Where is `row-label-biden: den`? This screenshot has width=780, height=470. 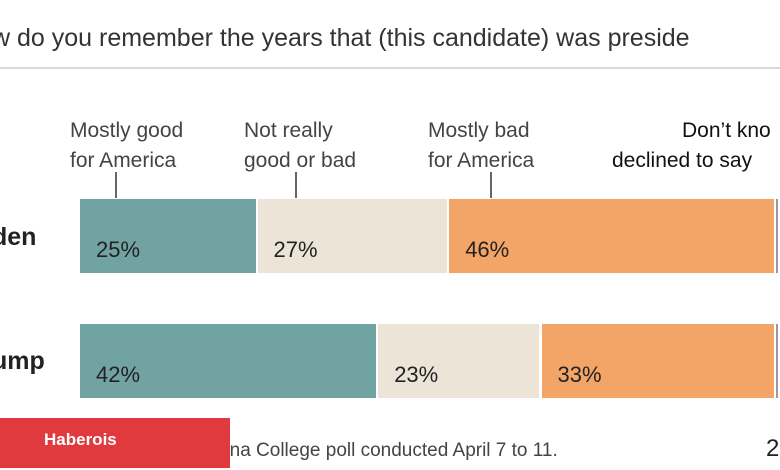
row-label-biden: den is located at coordinates (18, 237).